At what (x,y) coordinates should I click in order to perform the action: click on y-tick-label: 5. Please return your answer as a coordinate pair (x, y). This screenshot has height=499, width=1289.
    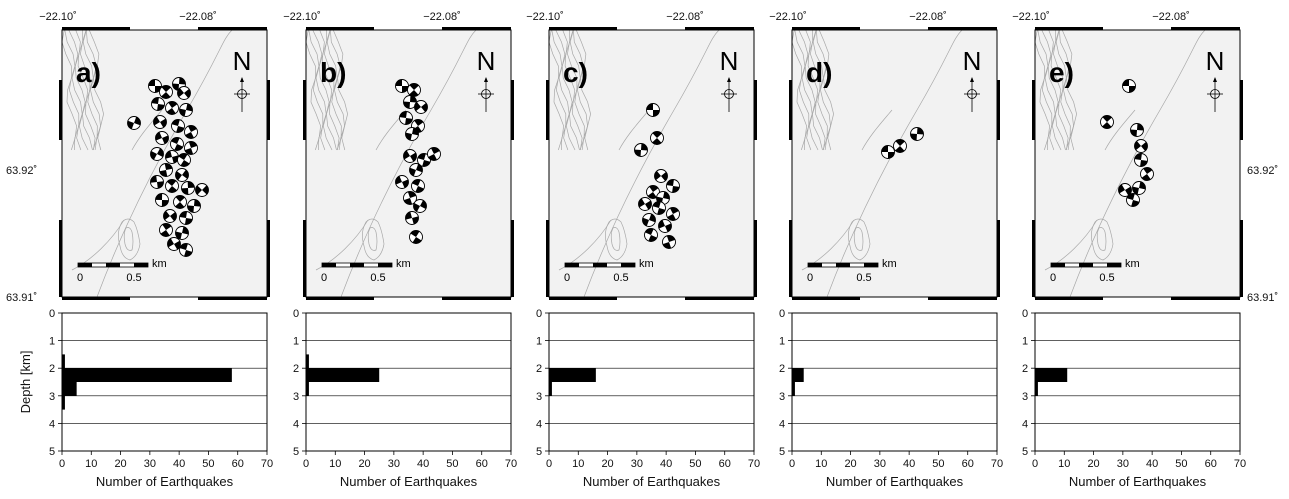
    Looking at the image, I should click on (782, 452).